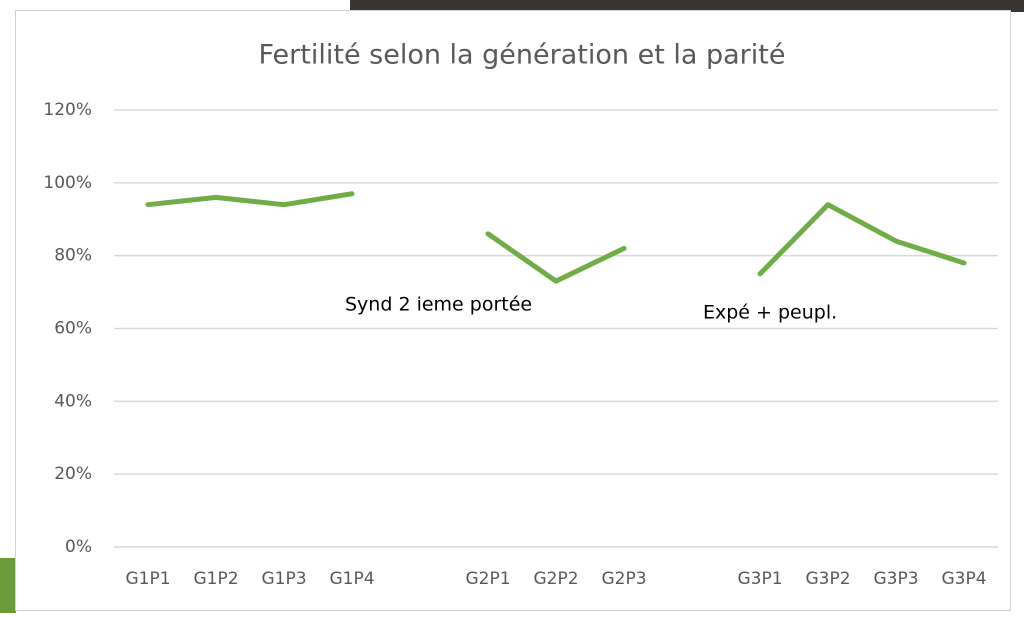  Describe the element at coordinates (67, 183) in the screenshot. I see `y-tick-label: 100%` at that location.